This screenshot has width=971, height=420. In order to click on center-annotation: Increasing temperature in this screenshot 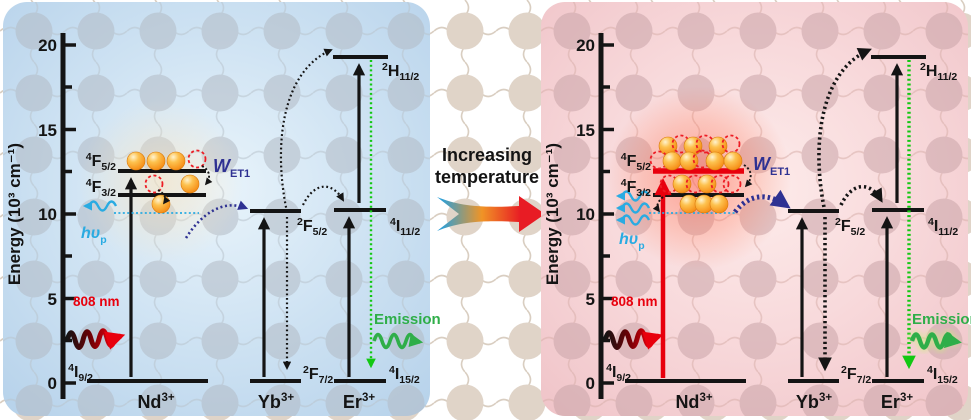, I will do `click(490, 188)`.